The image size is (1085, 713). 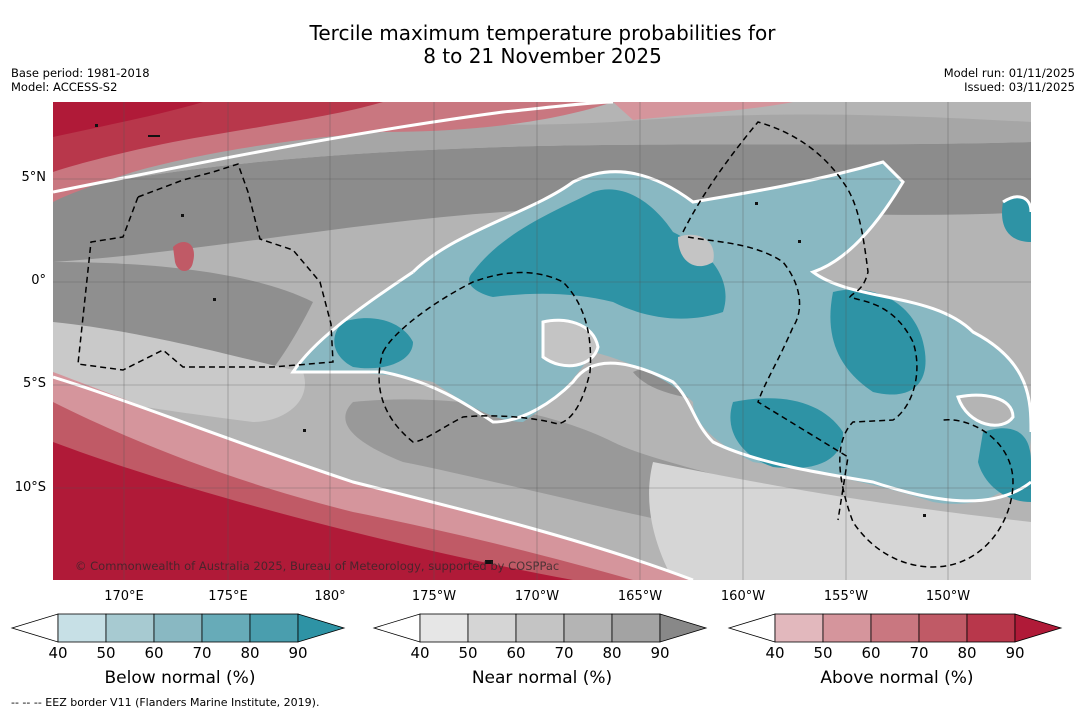 I want to click on meta-right: Model run: 01/11/2025 Issued: 03/11/2025, so click(x=1009, y=80).